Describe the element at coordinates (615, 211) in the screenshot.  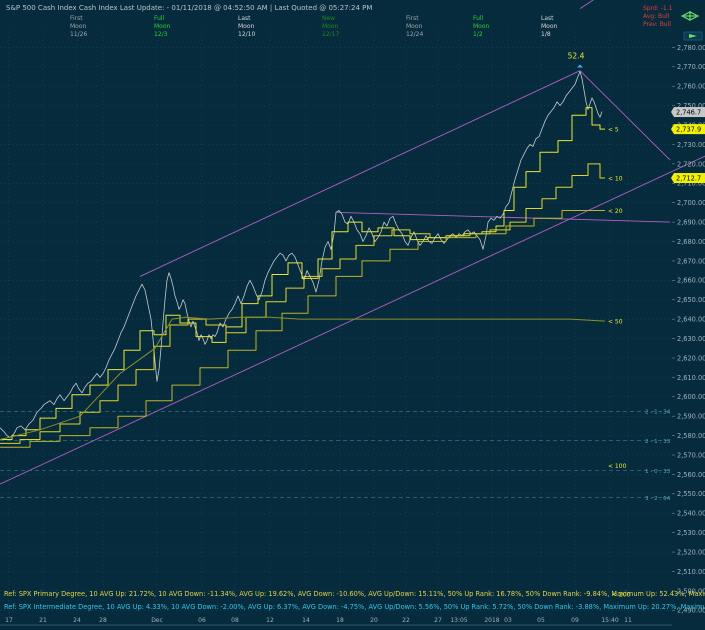
I see `ma-label: < 20` at that location.